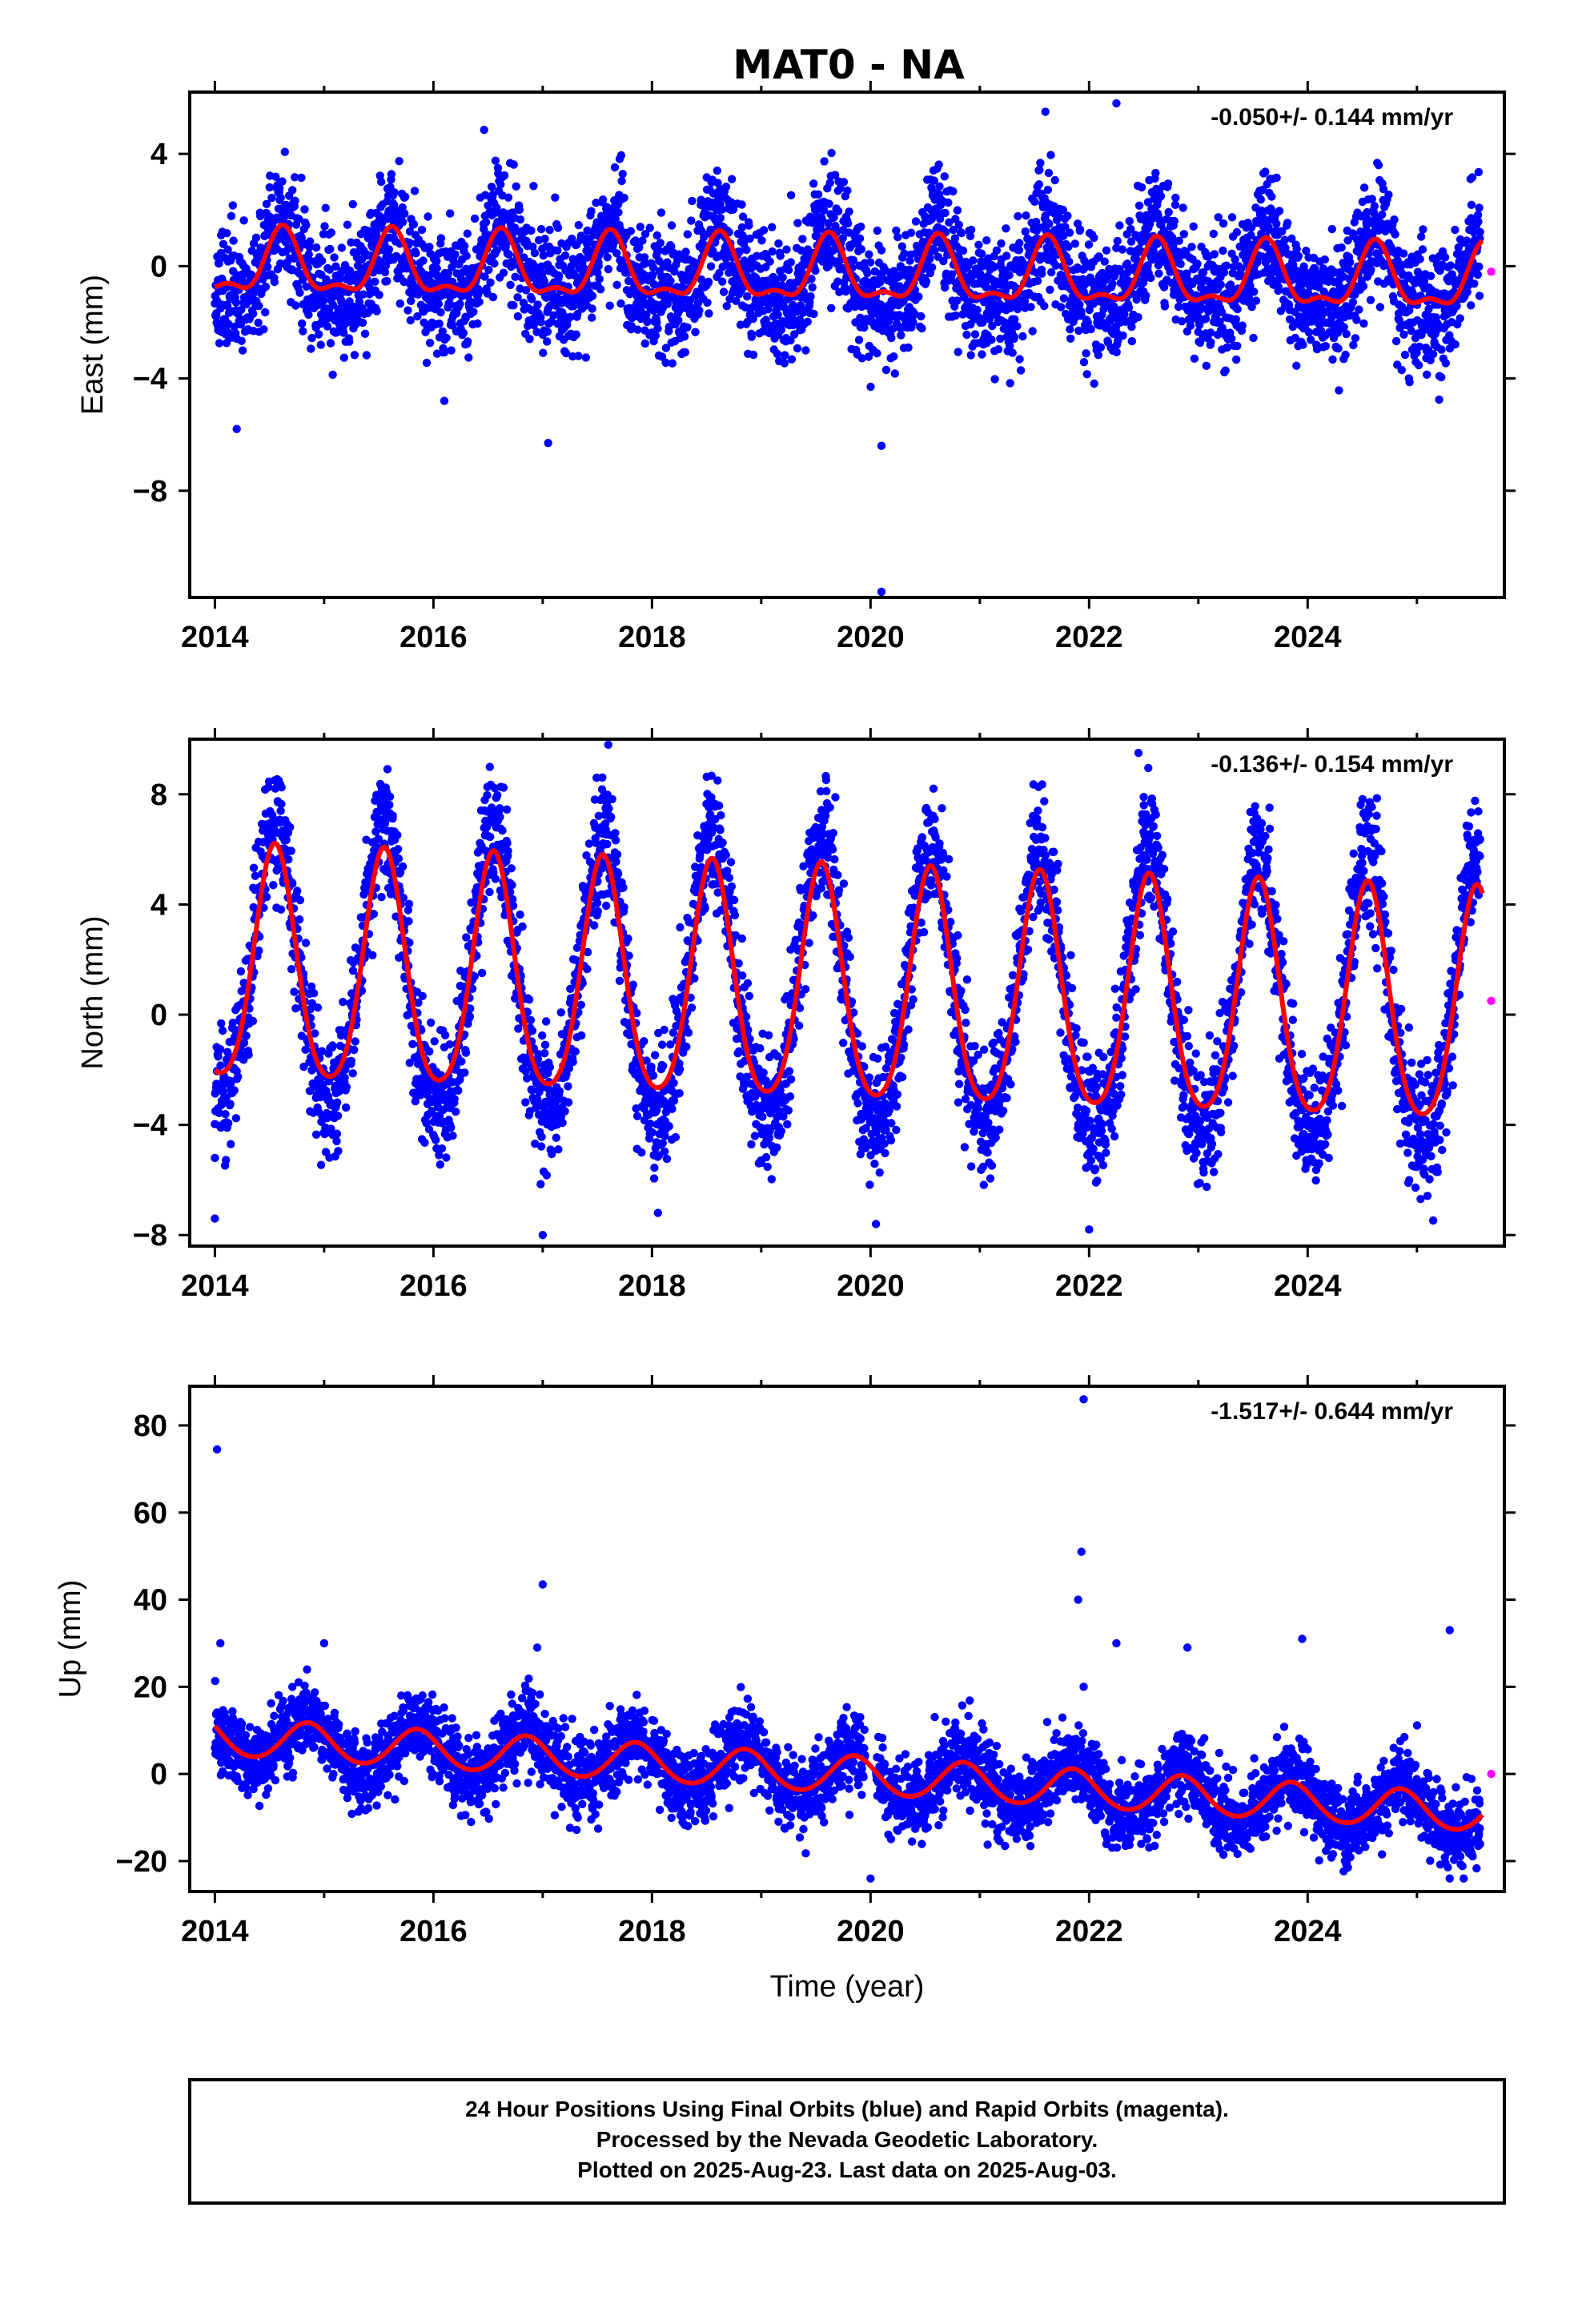 This screenshot has width=1582, height=2324. What do you see at coordinates (434, 637) in the screenshot?
I see `x-tick-label: 2016` at bounding box center [434, 637].